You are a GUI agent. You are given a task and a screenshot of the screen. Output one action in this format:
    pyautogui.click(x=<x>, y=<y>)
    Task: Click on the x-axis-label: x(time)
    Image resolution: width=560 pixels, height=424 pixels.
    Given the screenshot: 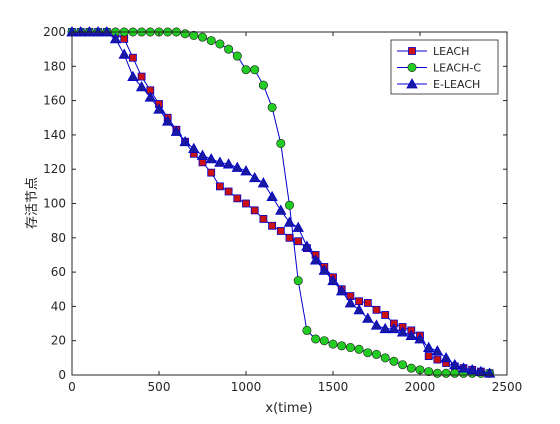 What is the action you would take?
    pyautogui.click(x=288, y=408)
    